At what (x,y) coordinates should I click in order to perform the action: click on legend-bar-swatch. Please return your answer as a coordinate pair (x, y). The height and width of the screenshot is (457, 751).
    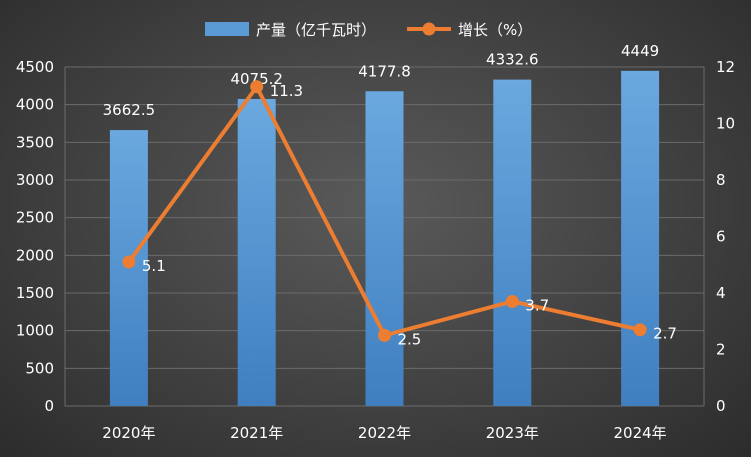
    Looking at the image, I should click on (227, 29).